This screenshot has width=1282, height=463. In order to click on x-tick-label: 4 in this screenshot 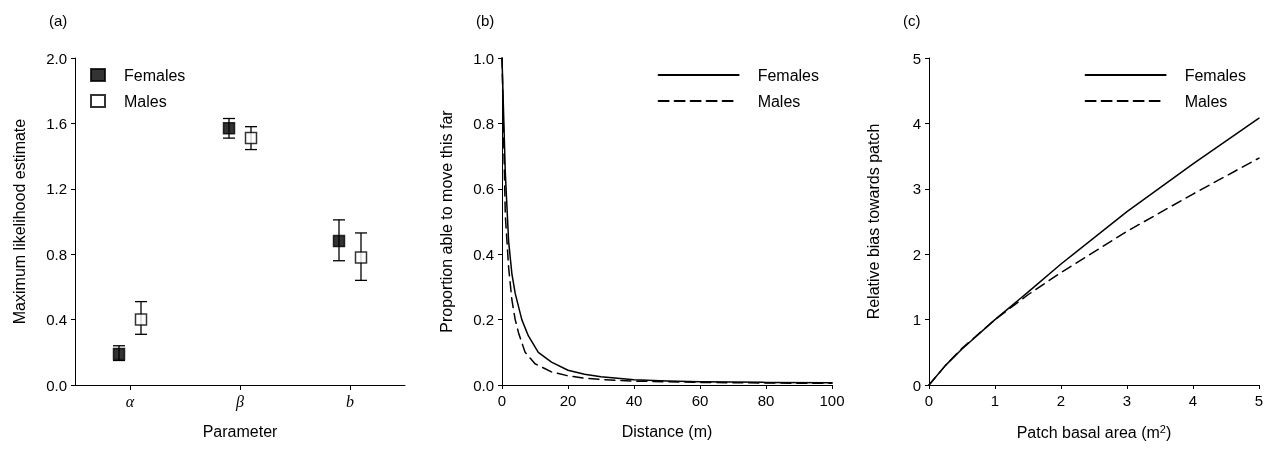, I will do `click(1193, 400)`.